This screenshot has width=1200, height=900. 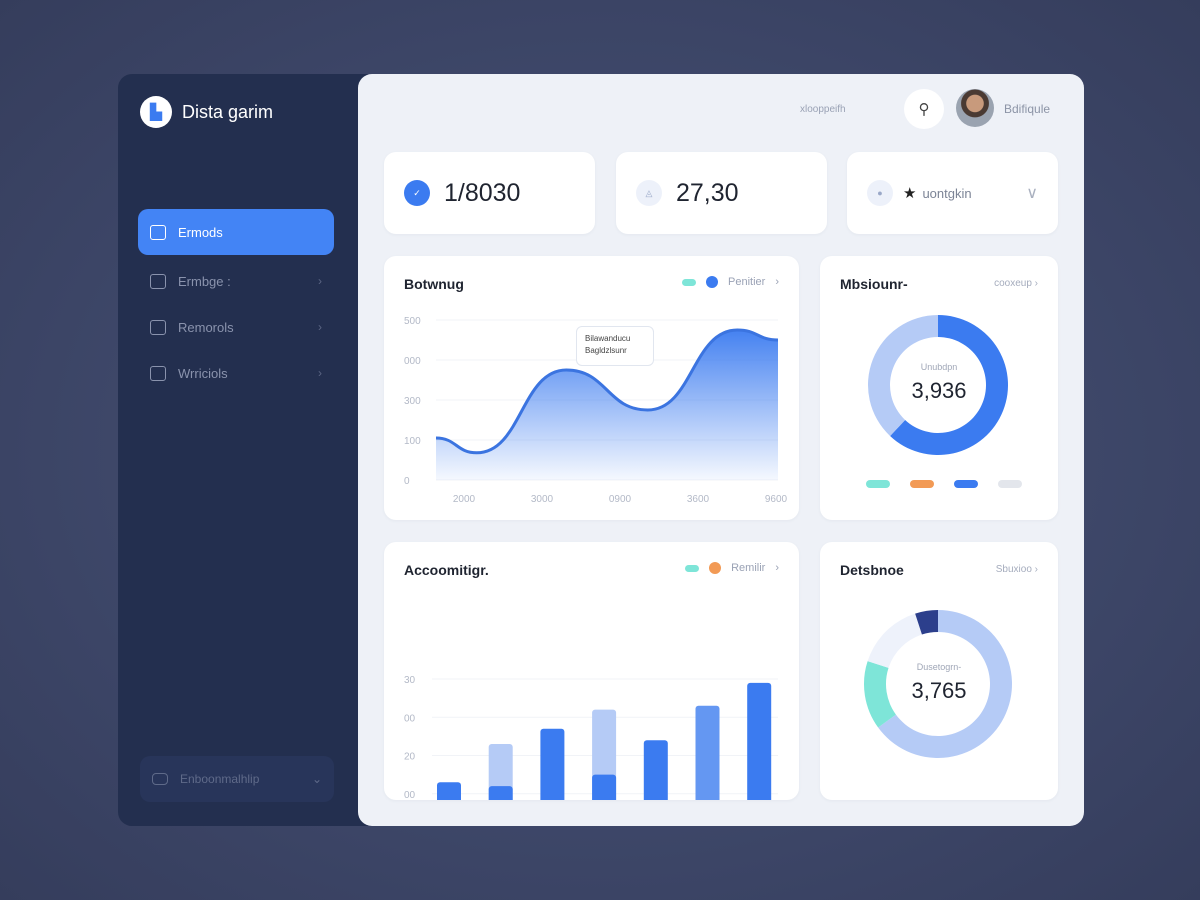 What do you see at coordinates (1016, 569) in the screenshot?
I see `more-link: Sbuxioo ›` at bounding box center [1016, 569].